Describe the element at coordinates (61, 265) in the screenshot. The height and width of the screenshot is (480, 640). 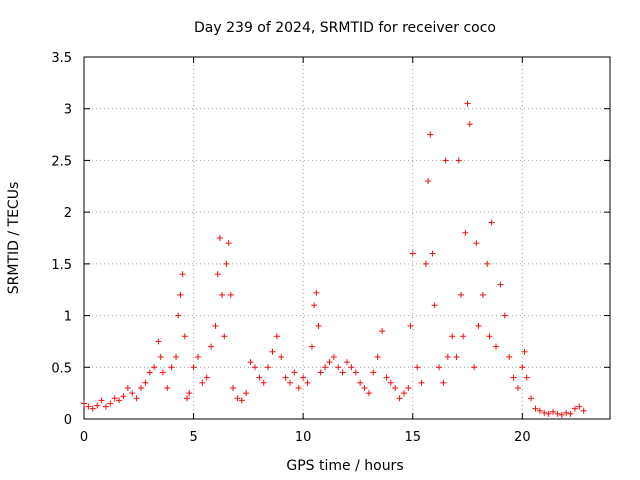
I see `y-tick-label: 1.5` at that location.